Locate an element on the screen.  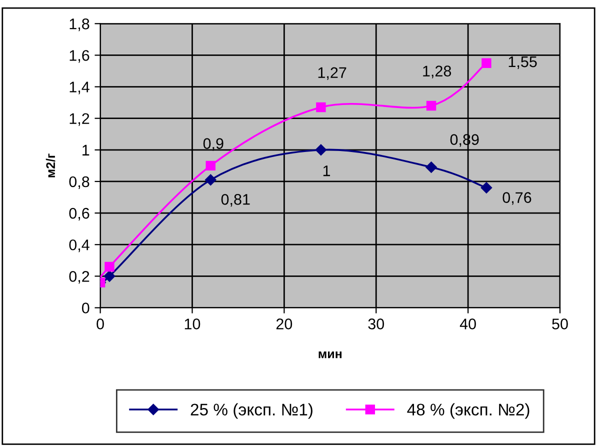
data-label: 0,81 is located at coordinates (235, 200).